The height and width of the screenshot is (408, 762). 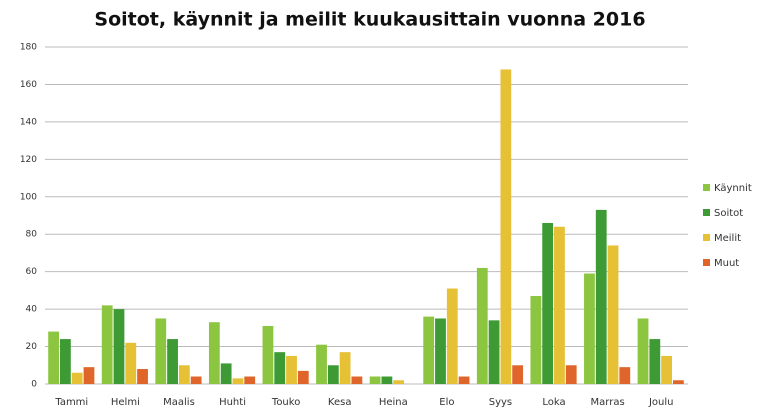 I want to click on x-tick-label: Elo, so click(x=446, y=402).